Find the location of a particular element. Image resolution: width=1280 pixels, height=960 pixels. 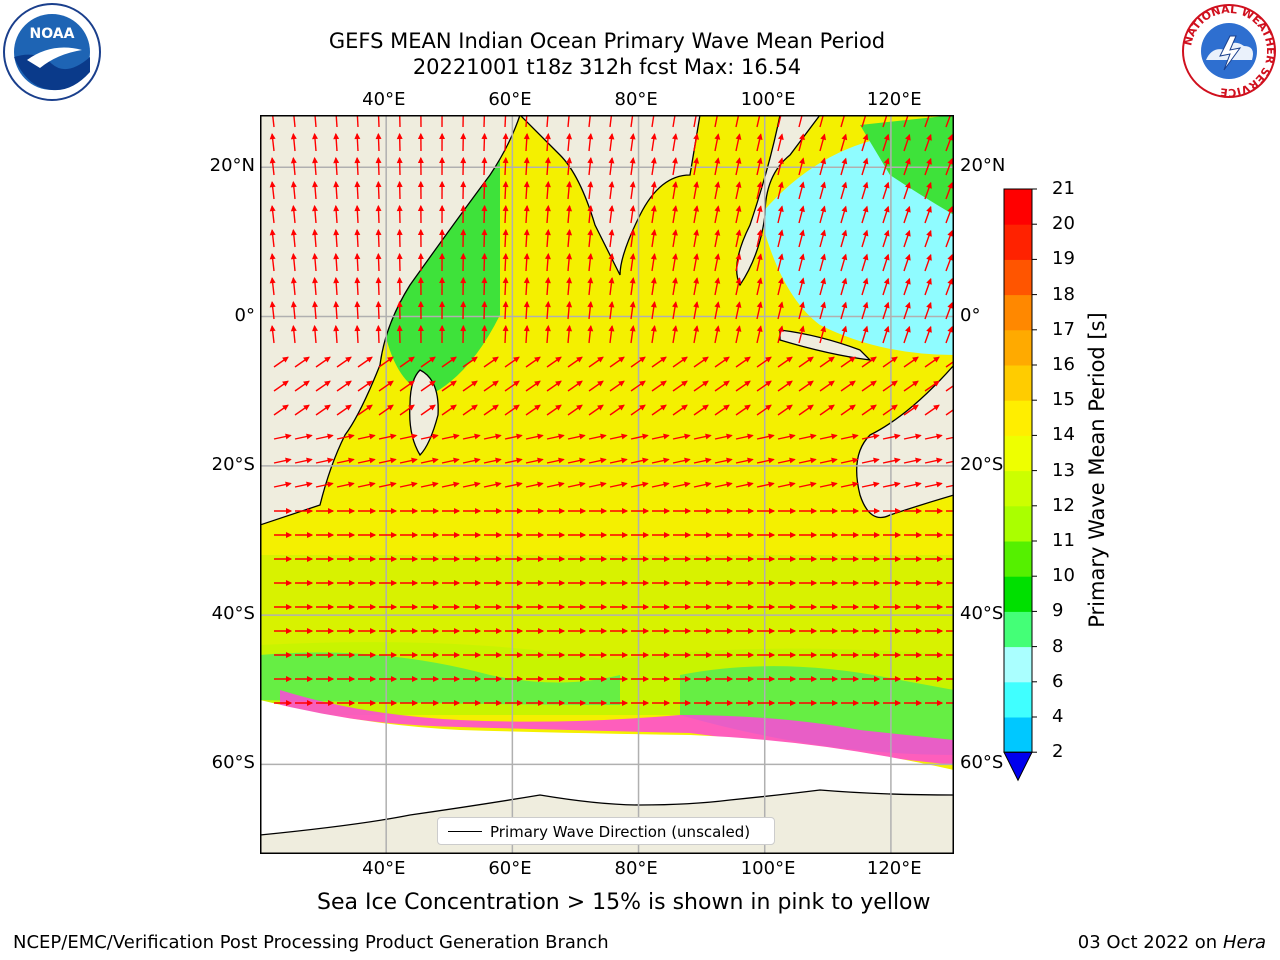

colorbar-segment is located at coordinates (1018, 207).